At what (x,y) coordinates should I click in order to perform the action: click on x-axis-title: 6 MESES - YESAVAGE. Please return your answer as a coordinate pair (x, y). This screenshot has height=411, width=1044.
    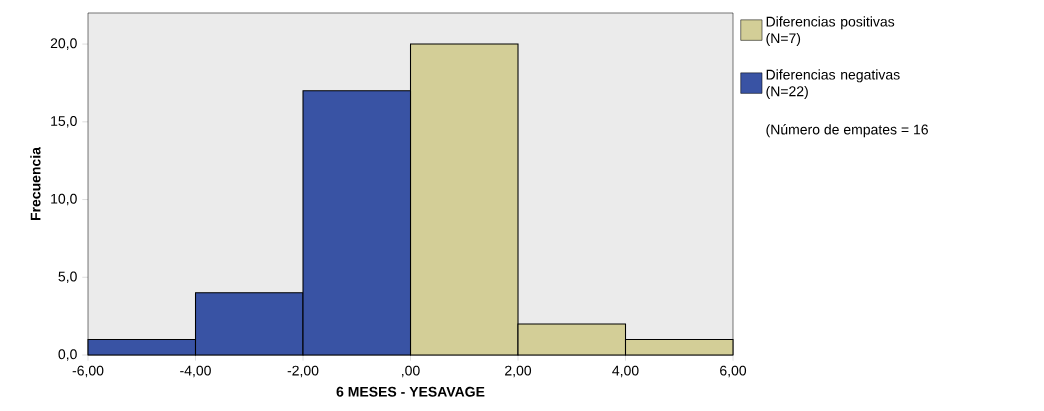
    Looking at the image, I should click on (410, 391).